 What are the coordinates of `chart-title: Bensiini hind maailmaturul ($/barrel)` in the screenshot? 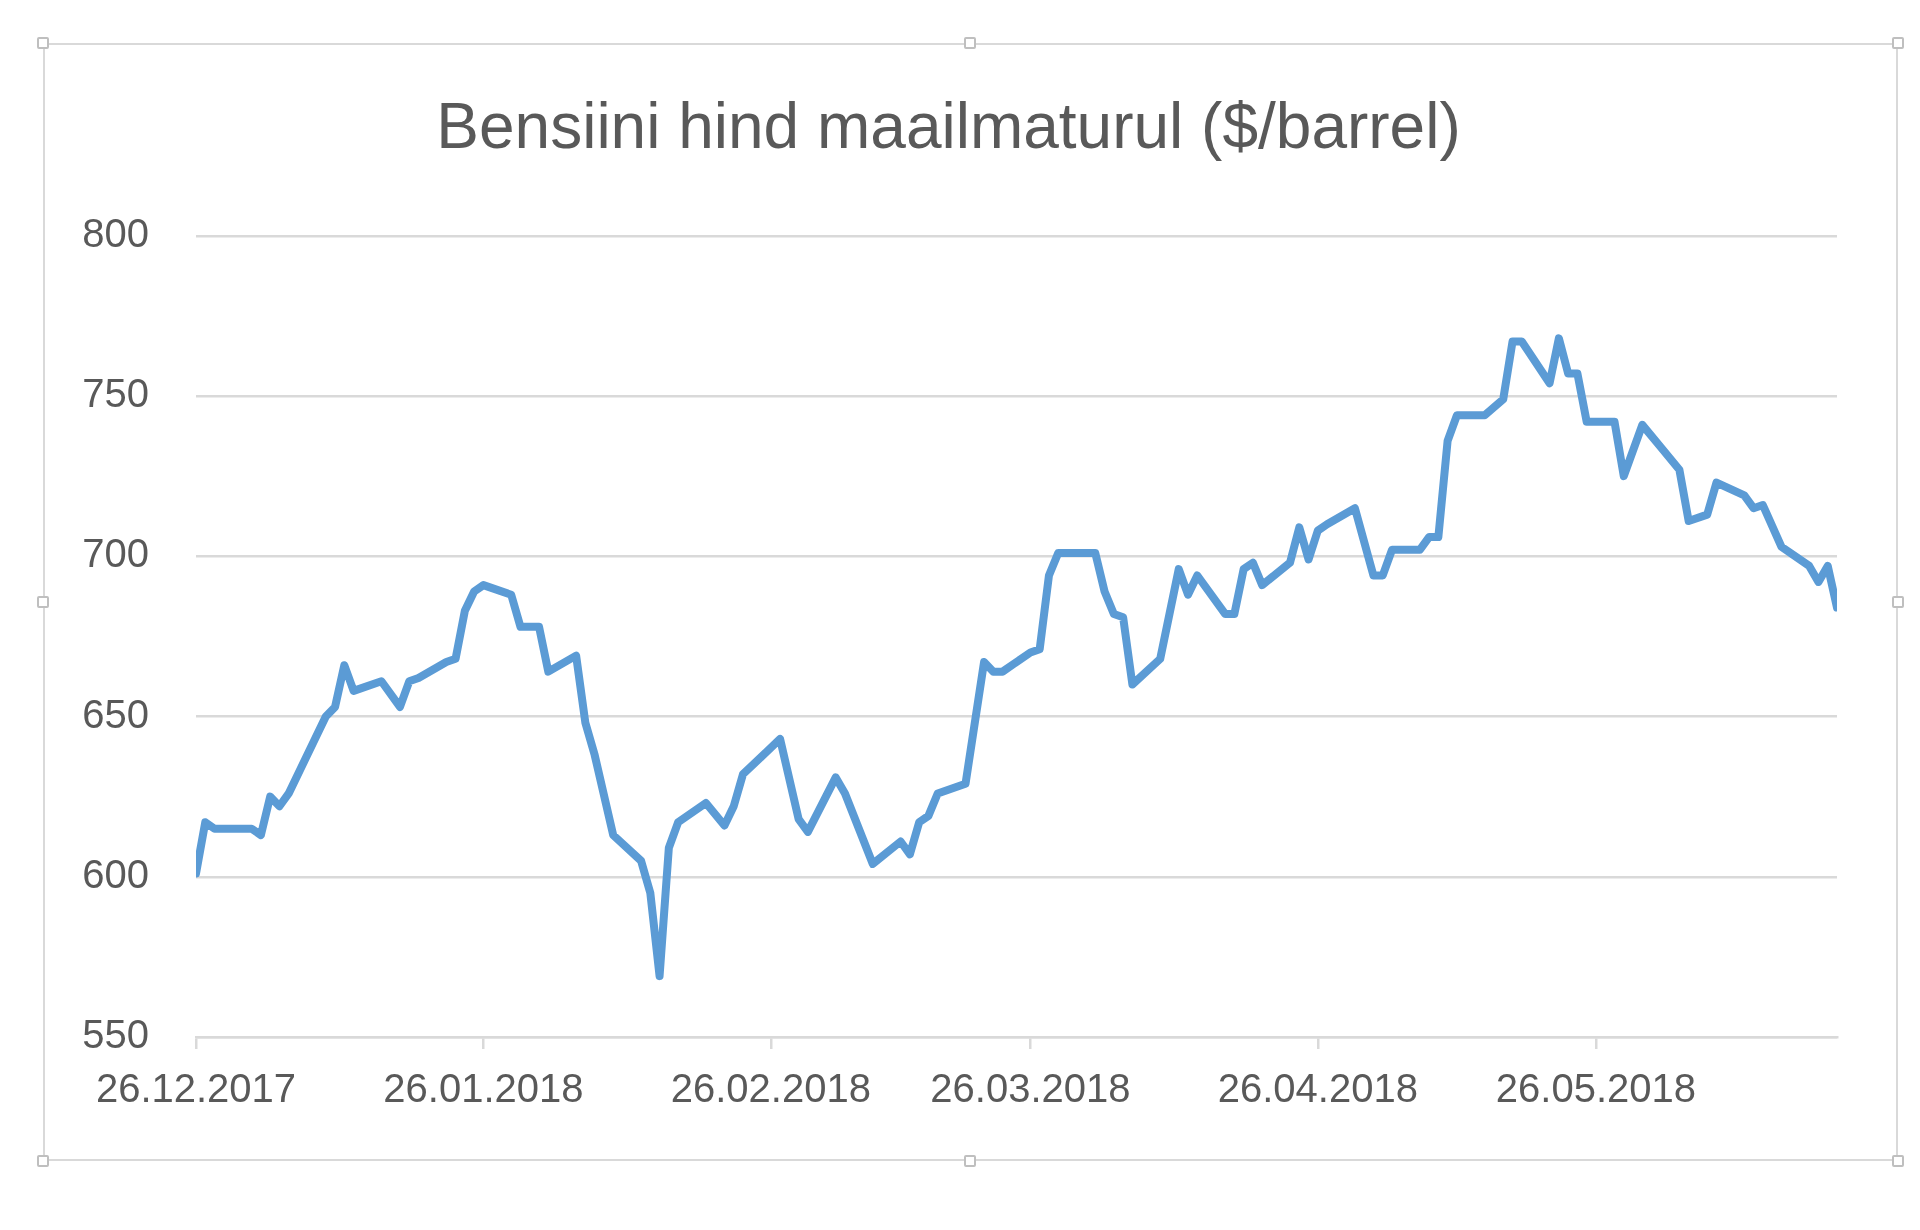 It's located at (948, 126).